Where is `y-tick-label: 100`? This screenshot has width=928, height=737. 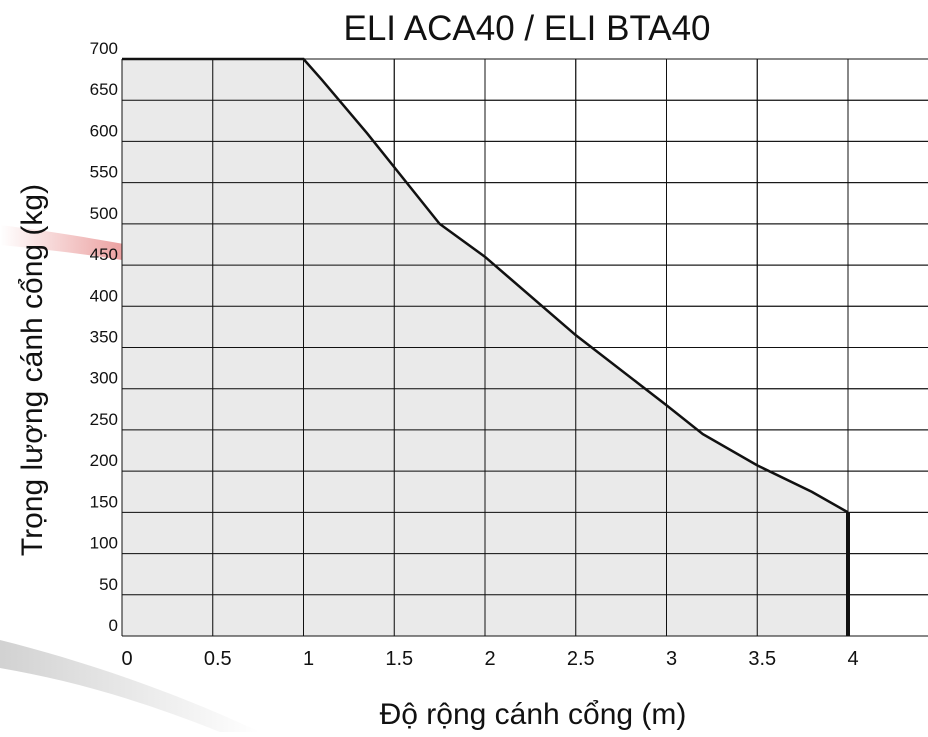
y-tick-label: 100 is located at coordinates (104, 543).